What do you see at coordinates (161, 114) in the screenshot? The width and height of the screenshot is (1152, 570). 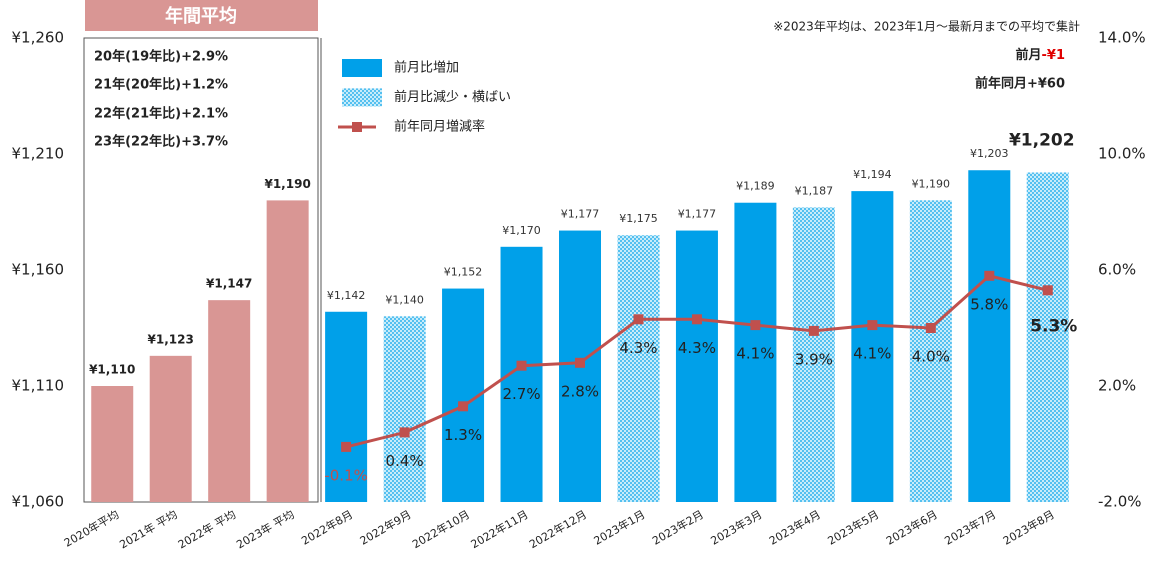 I see `annual-note: 22年(21年比)+2.1%` at bounding box center [161, 114].